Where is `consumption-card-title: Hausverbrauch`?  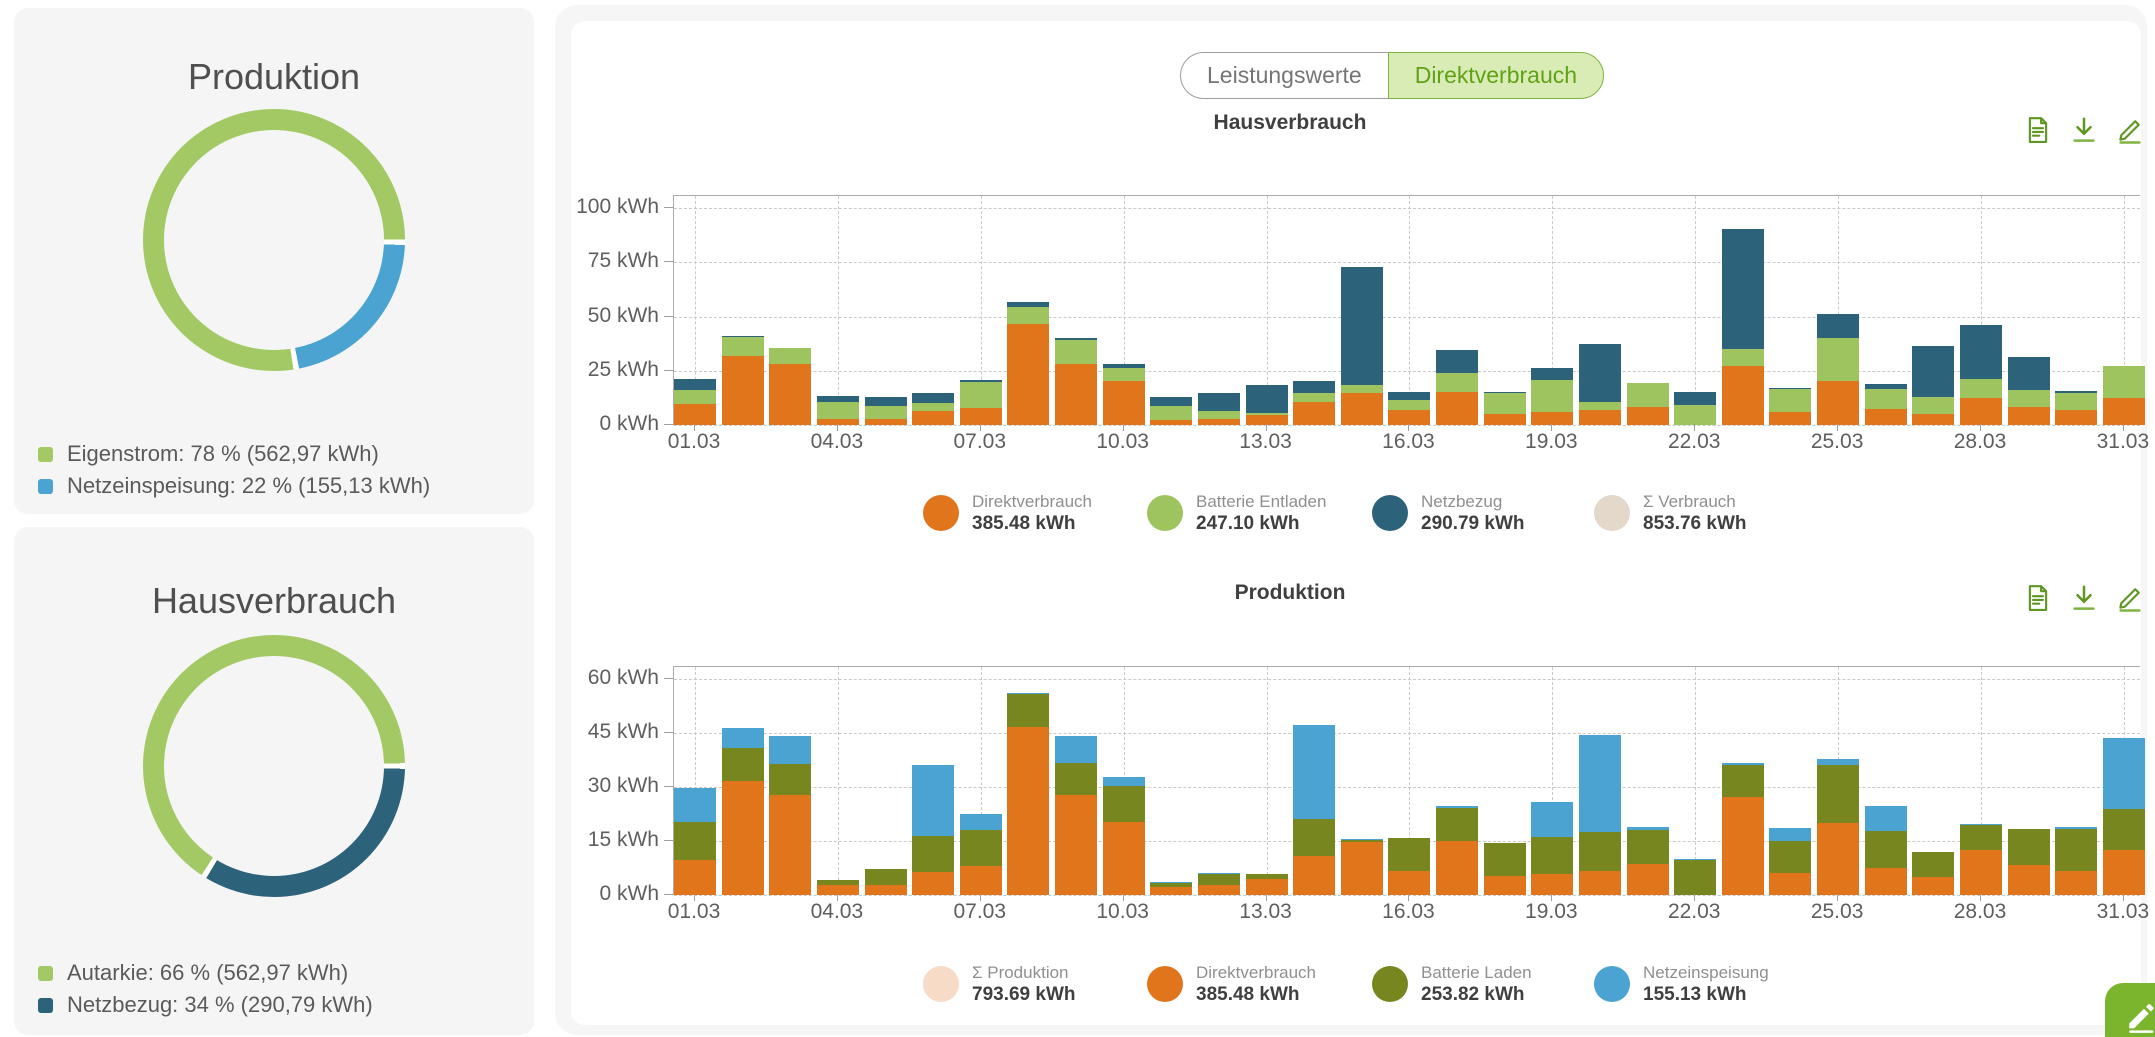 consumption-card-title: Hausverbrauch is located at coordinates (274, 600).